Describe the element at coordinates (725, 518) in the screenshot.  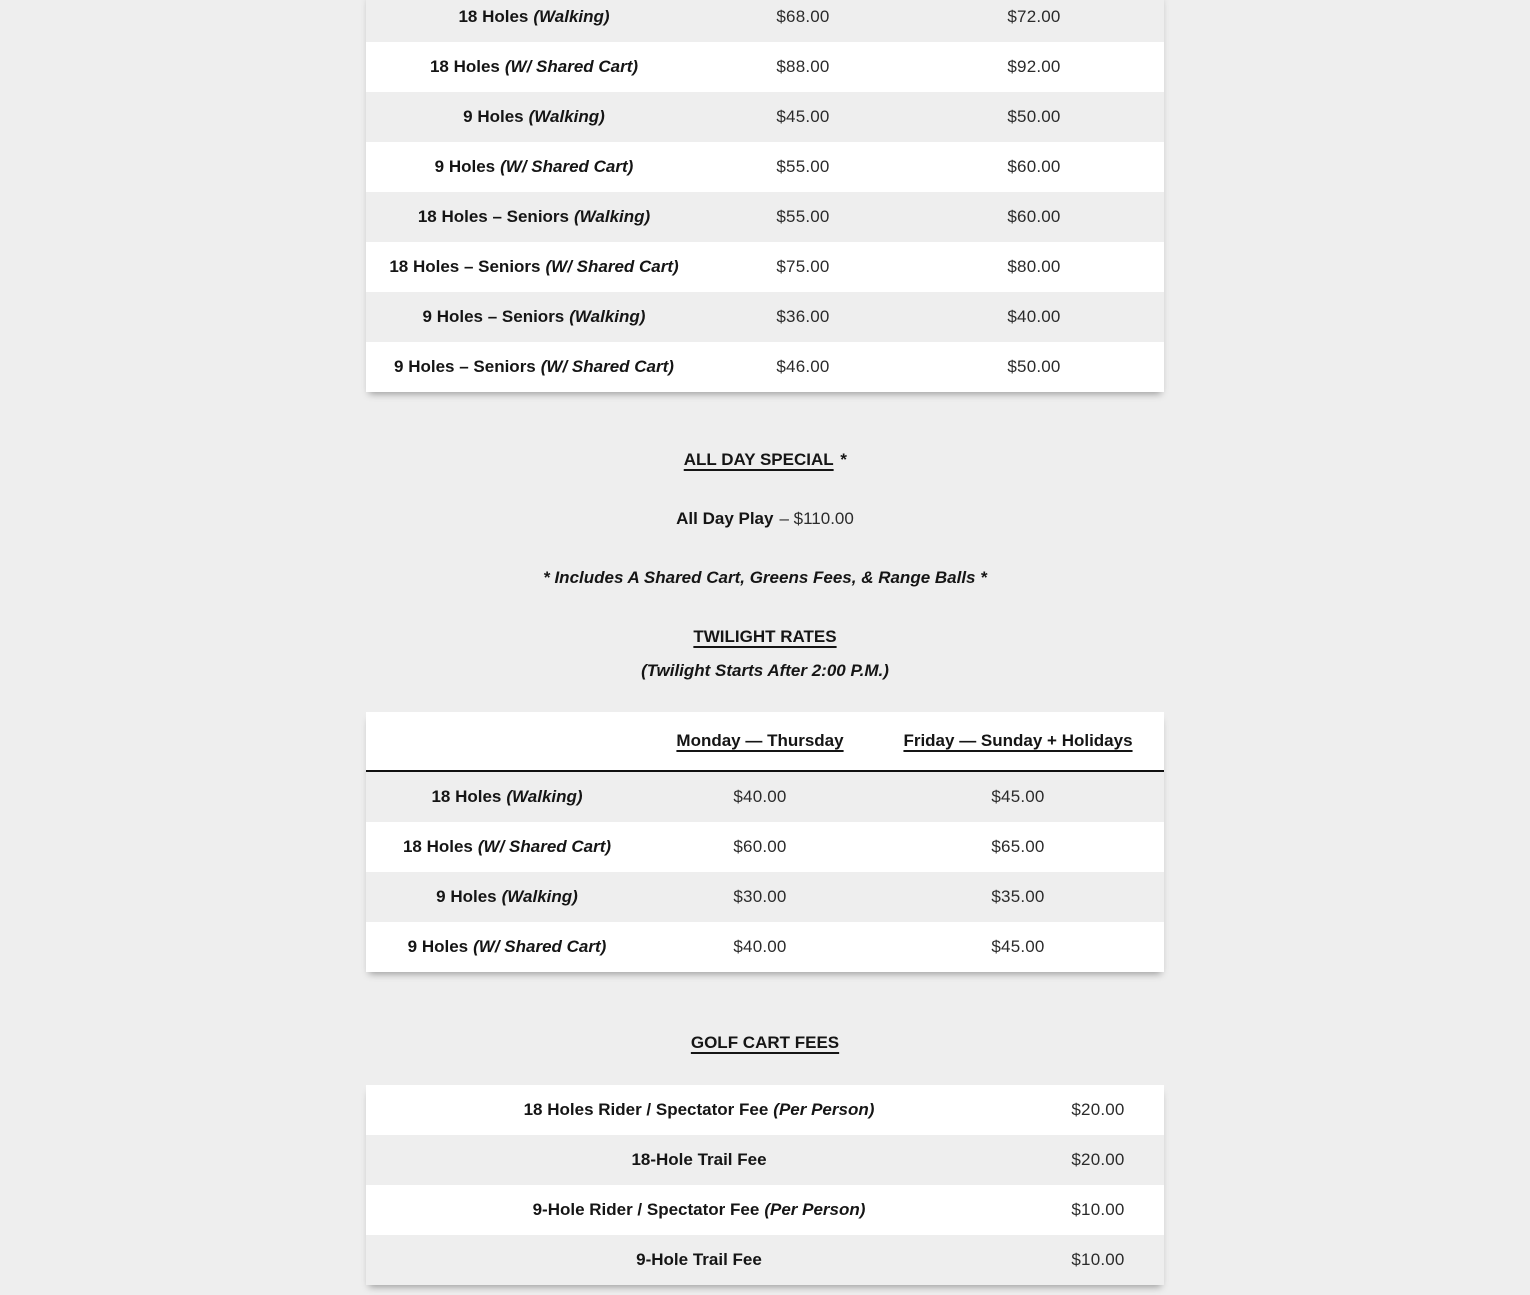
I see `all-day-play-label: All Day Play` at that location.